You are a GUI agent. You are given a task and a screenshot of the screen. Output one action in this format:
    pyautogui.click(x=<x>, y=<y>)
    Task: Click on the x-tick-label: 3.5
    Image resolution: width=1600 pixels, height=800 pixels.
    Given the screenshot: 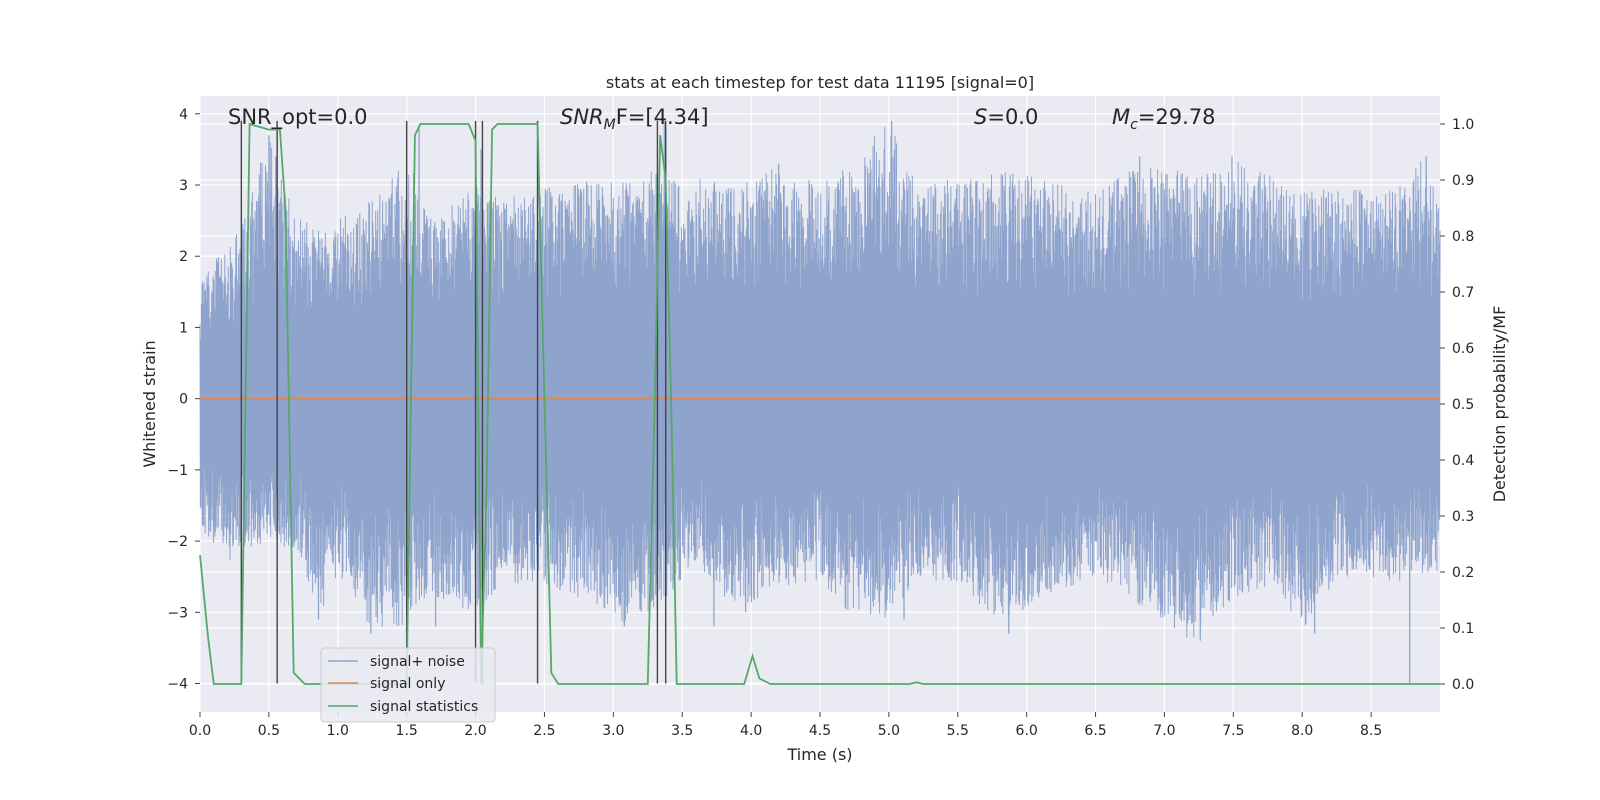 What is the action you would take?
    pyautogui.click(x=682, y=731)
    